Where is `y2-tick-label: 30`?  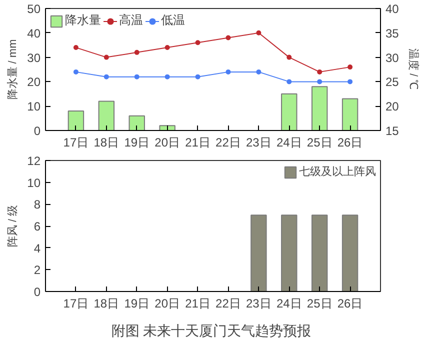
y2-tick-label: 30 is located at coordinates (393, 57).